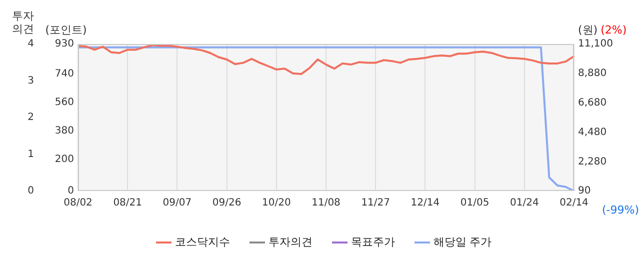  What do you see at coordinates (64, 102) in the screenshot?
I see `y2-tick-label: 560` at bounding box center [64, 102].